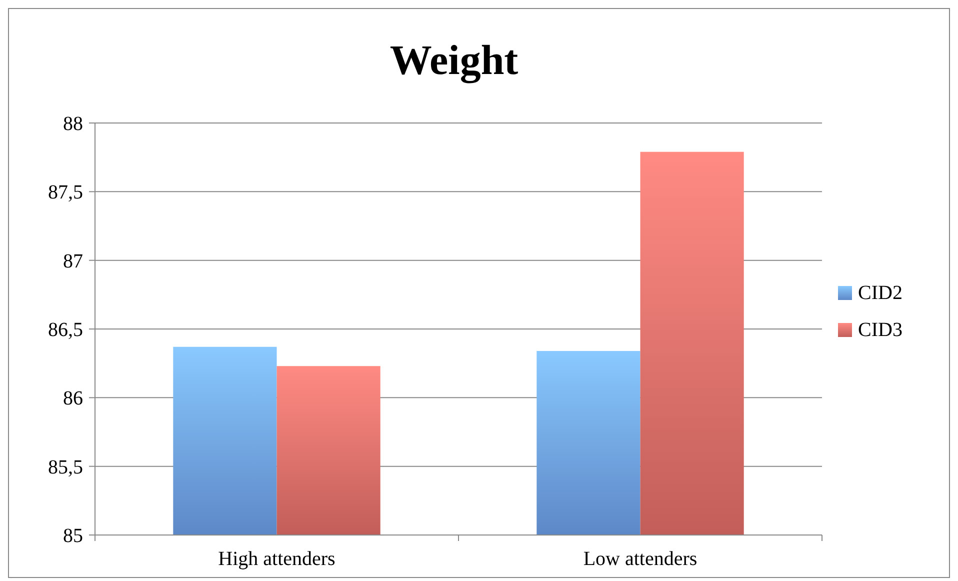  I want to click on x-tick-label: Low attenders, so click(640, 559).